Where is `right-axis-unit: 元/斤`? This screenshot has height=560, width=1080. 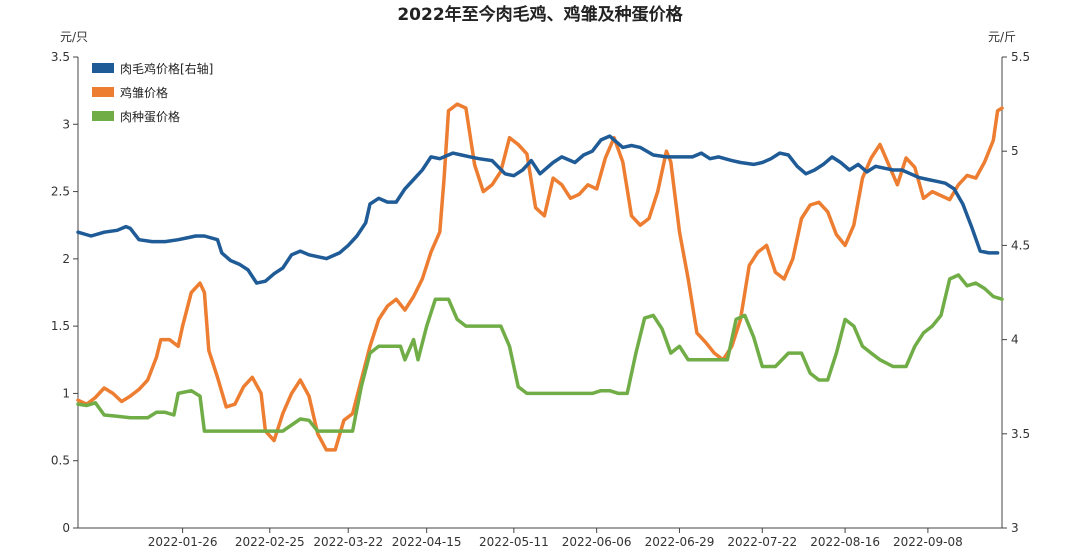
right-axis-unit: 元/斤 is located at coordinates (1002, 37).